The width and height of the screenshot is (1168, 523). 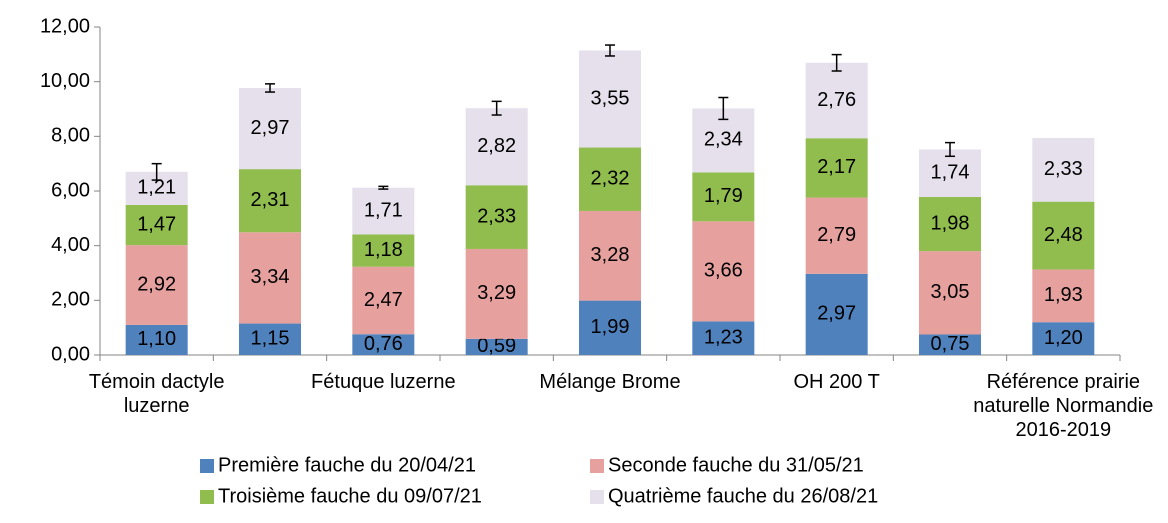 I want to click on y-tick-label: 6,00, so click(x=70, y=190).